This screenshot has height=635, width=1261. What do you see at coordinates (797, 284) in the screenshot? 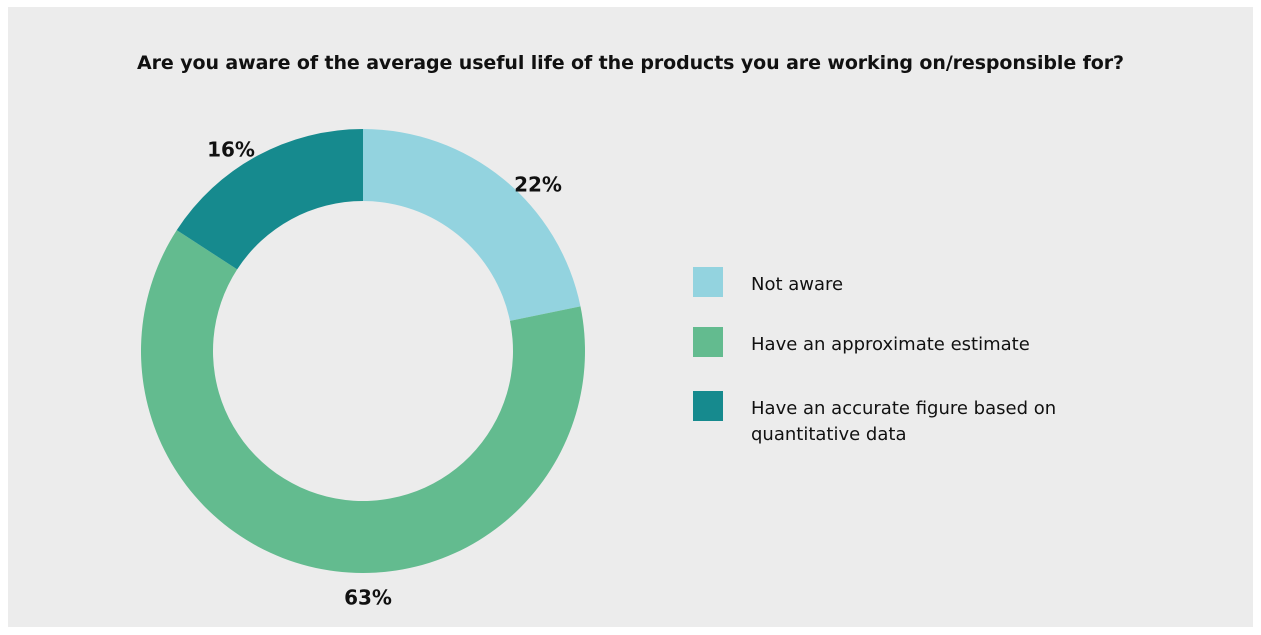
I see `legend-label-not-aware: Not aware` at bounding box center [797, 284].